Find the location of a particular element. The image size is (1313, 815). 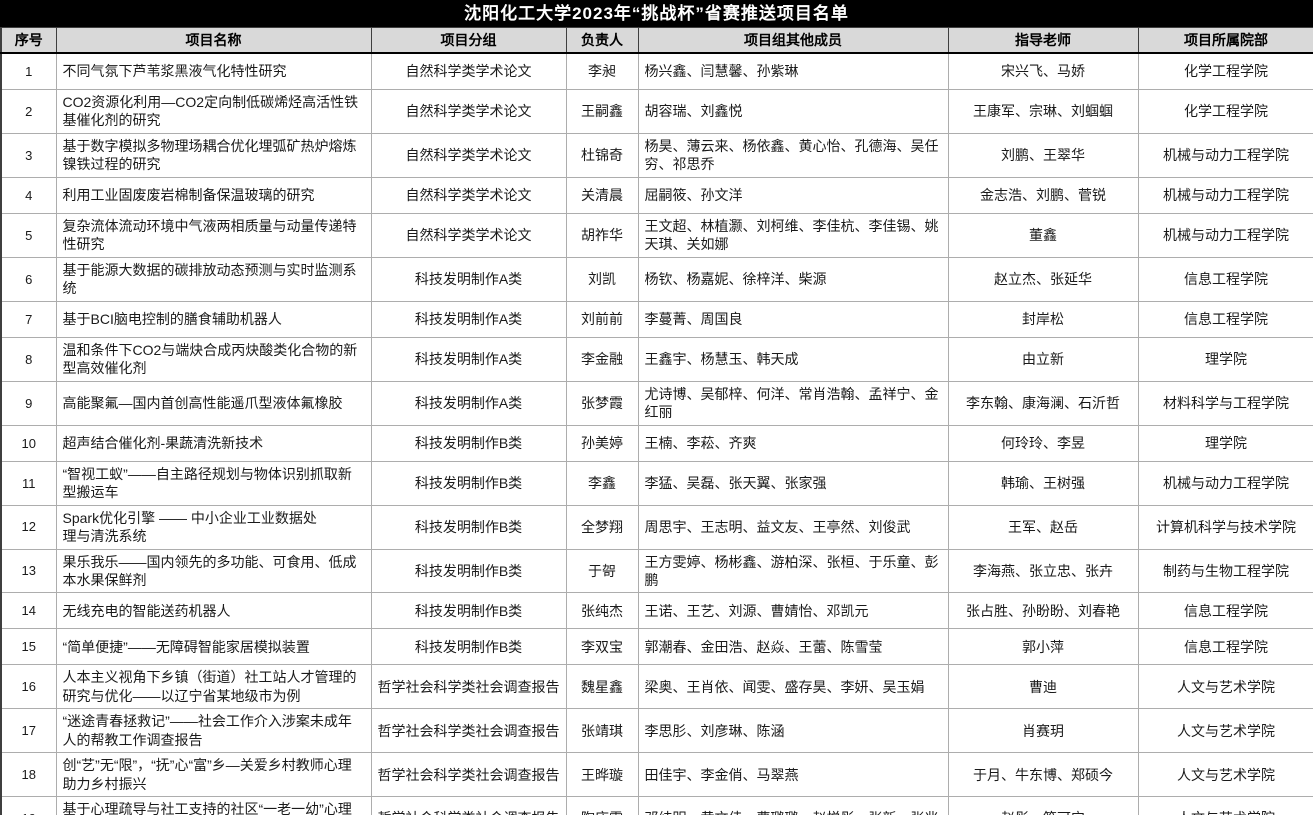

cell-leader: 魏星鑫 is located at coordinates (602, 687).